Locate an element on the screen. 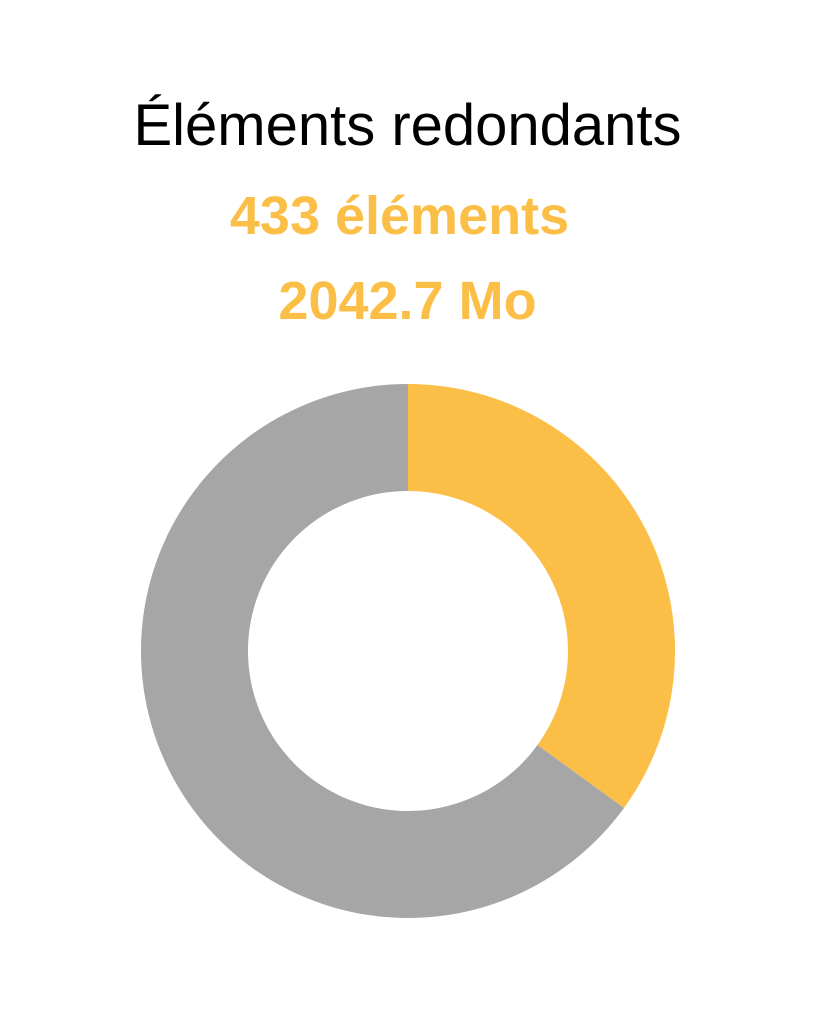 The height and width of the screenshot is (1024, 815). chart-title: Éléments redondants is located at coordinates (407, 125).